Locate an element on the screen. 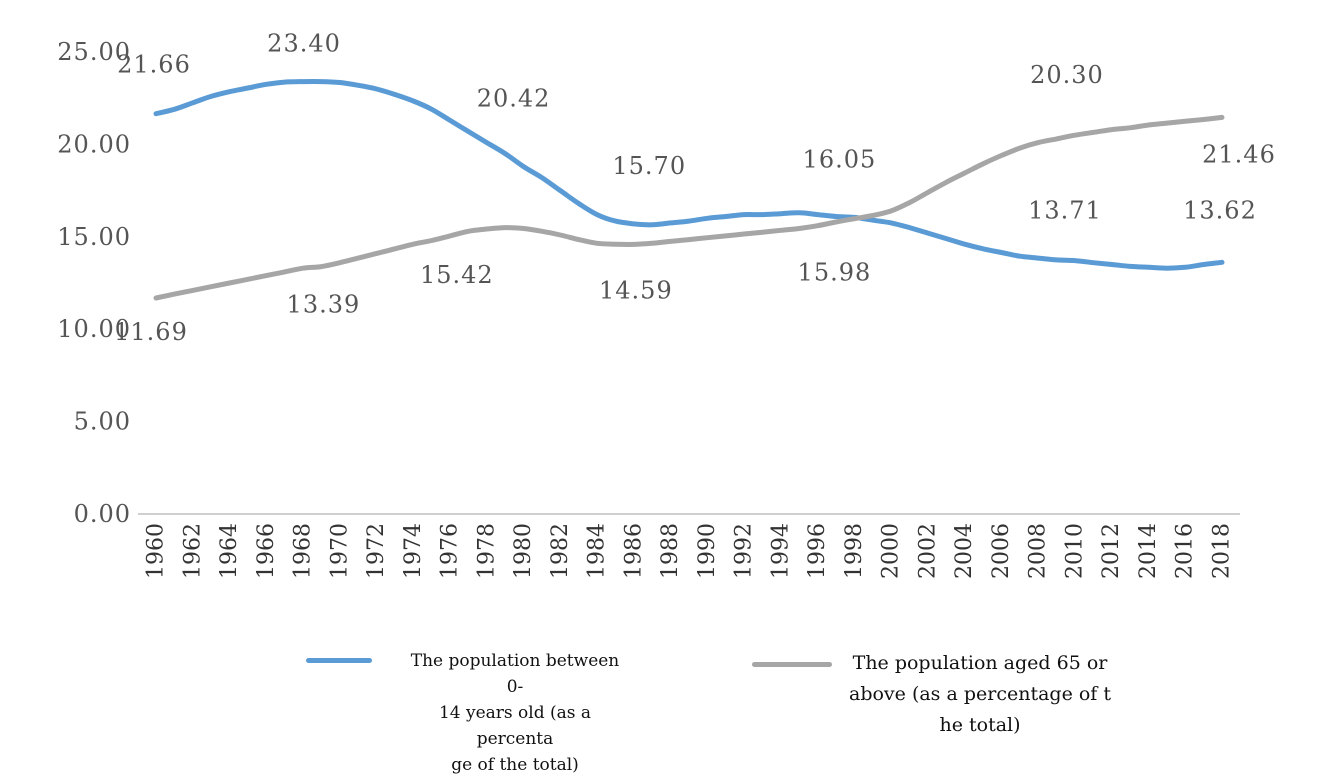  x-tick-label: 1976 is located at coordinates (450, 551).